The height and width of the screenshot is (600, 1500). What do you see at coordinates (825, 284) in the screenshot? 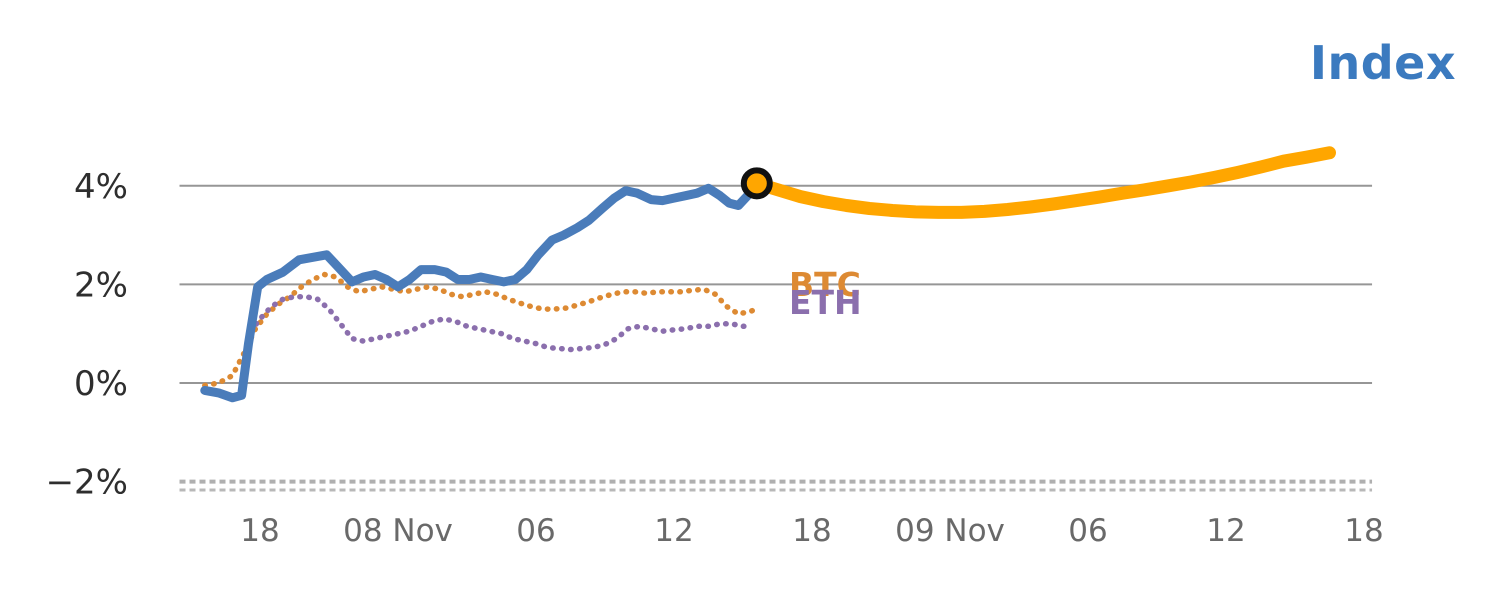
I see `btc-series-label: BTC` at bounding box center [825, 284].